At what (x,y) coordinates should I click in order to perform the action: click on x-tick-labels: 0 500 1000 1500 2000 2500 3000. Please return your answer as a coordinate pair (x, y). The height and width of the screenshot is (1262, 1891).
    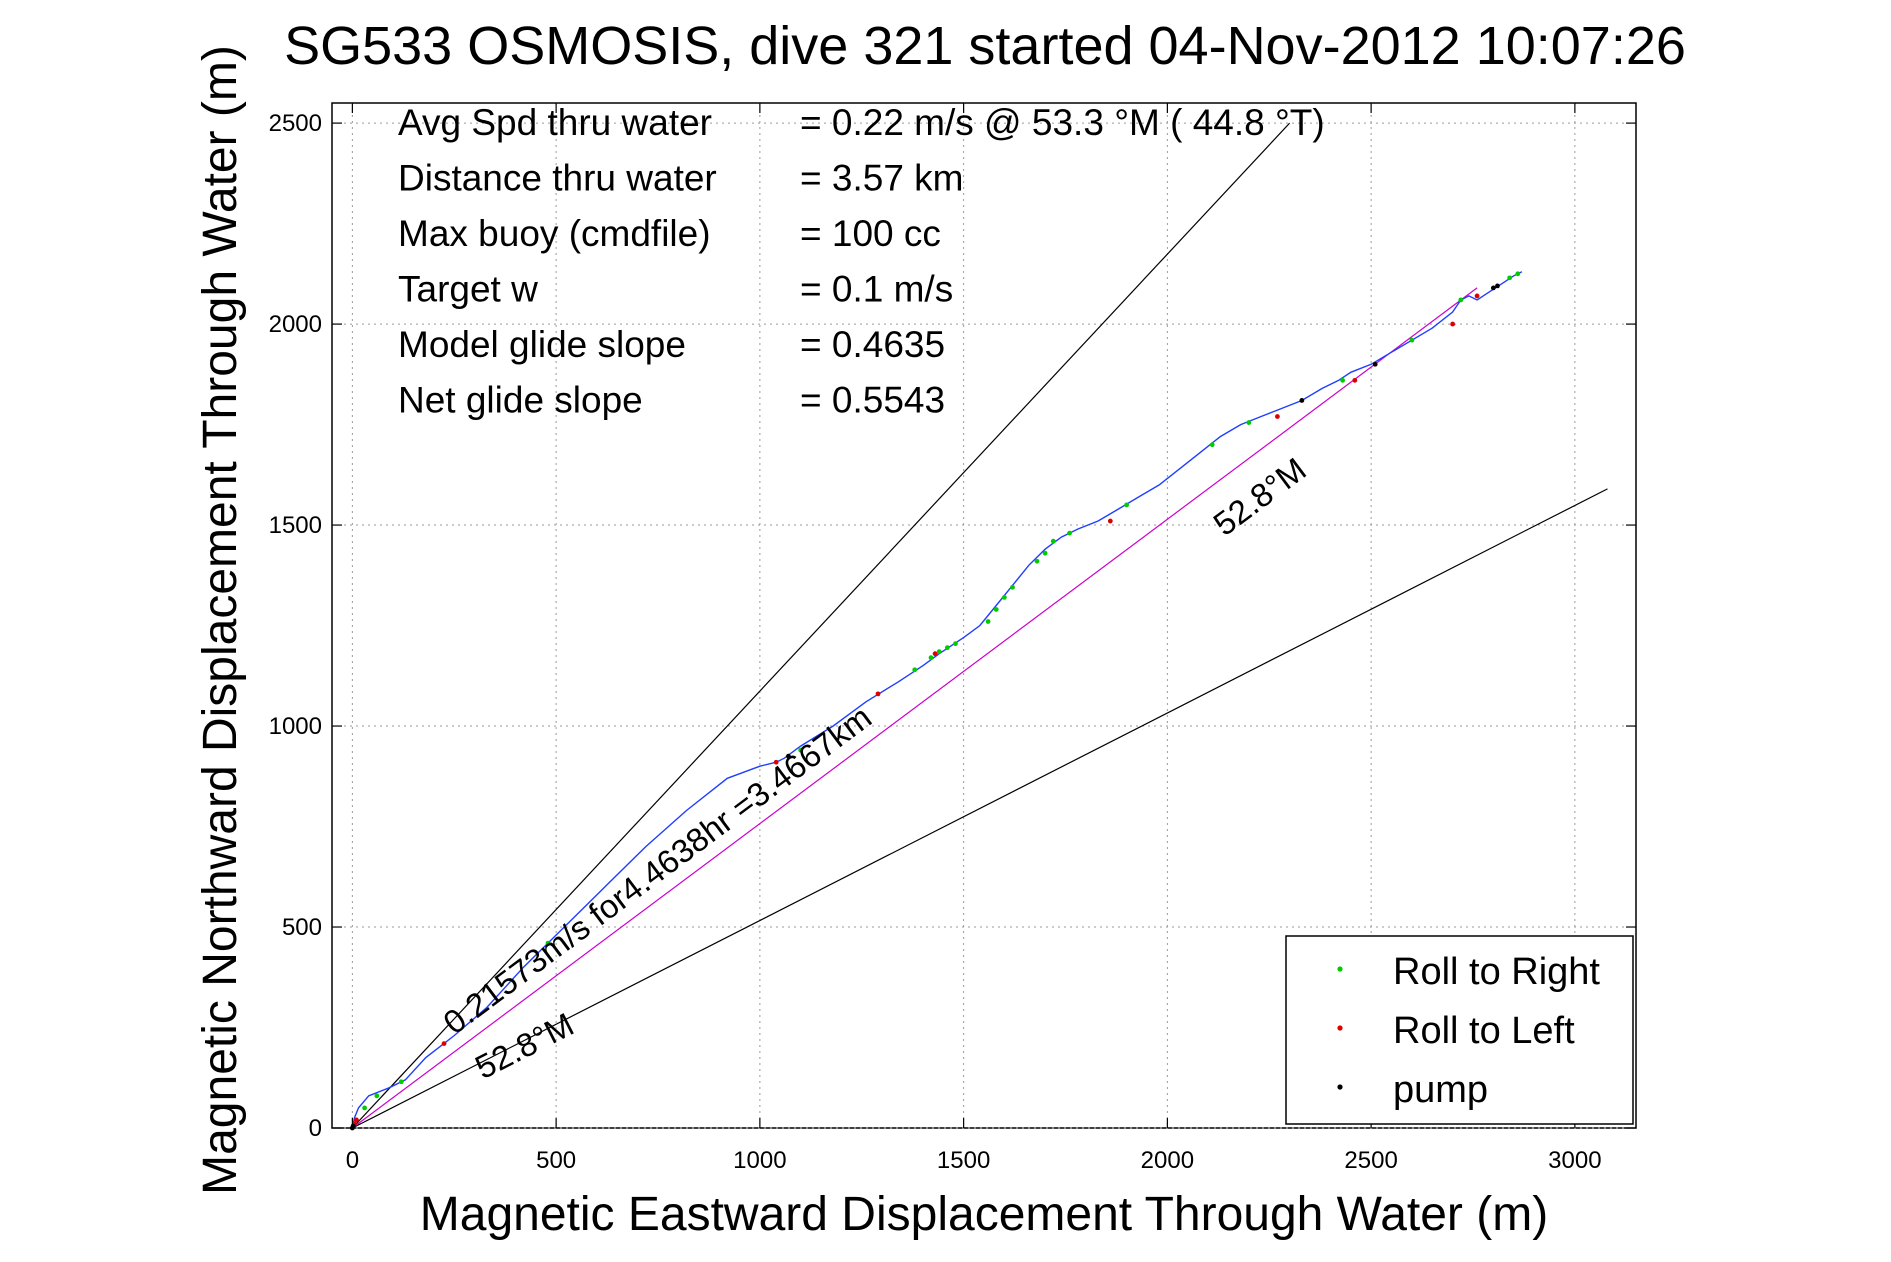
    Looking at the image, I should click on (974, 1160).